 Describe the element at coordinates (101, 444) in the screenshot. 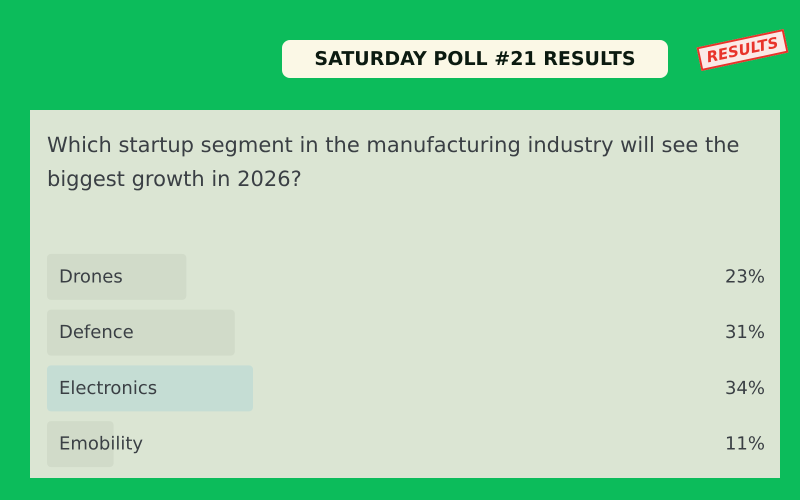

I see `y-tick-label: Emobility` at that location.